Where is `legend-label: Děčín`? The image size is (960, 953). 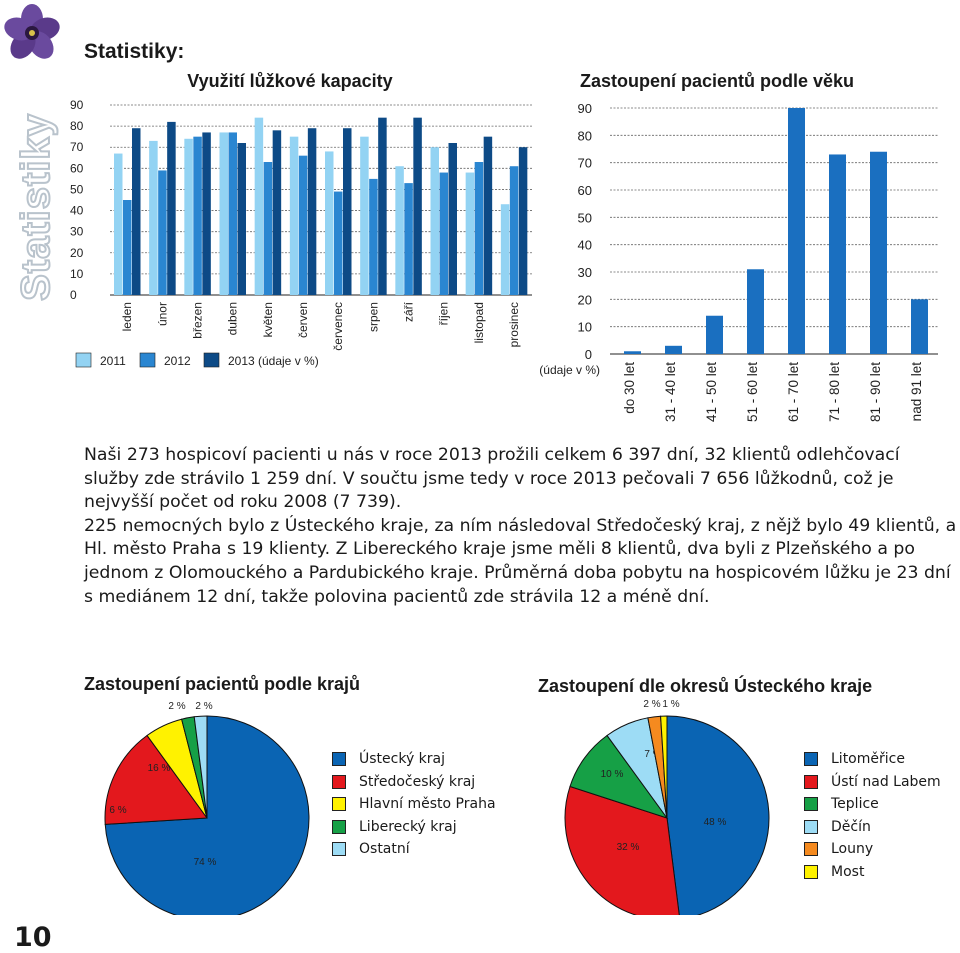 legend-label: Děčín is located at coordinates (851, 826).